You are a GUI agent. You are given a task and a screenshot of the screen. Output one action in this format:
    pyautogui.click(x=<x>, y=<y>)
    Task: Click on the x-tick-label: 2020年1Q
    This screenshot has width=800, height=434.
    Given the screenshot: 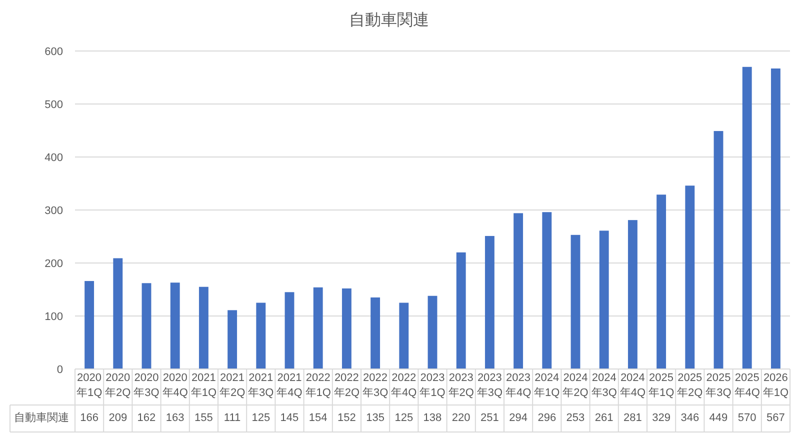 What is the action you would take?
    pyautogui.click(x=89, y=386)
    